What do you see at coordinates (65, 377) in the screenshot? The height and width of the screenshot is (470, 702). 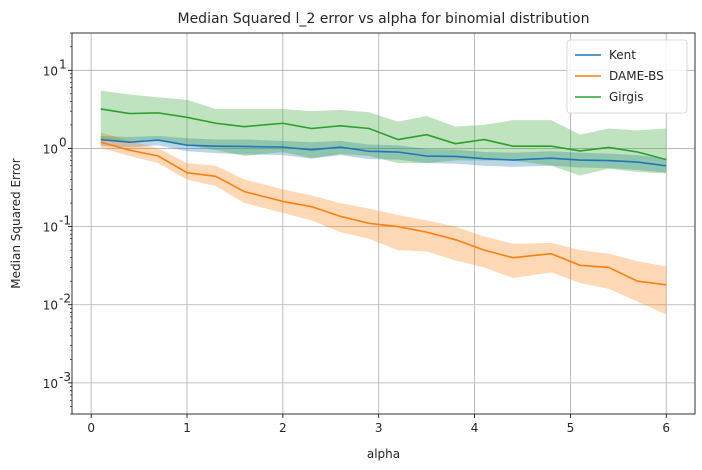 I see `y-tick-exponent: -3` at bounding box center [65, 377].